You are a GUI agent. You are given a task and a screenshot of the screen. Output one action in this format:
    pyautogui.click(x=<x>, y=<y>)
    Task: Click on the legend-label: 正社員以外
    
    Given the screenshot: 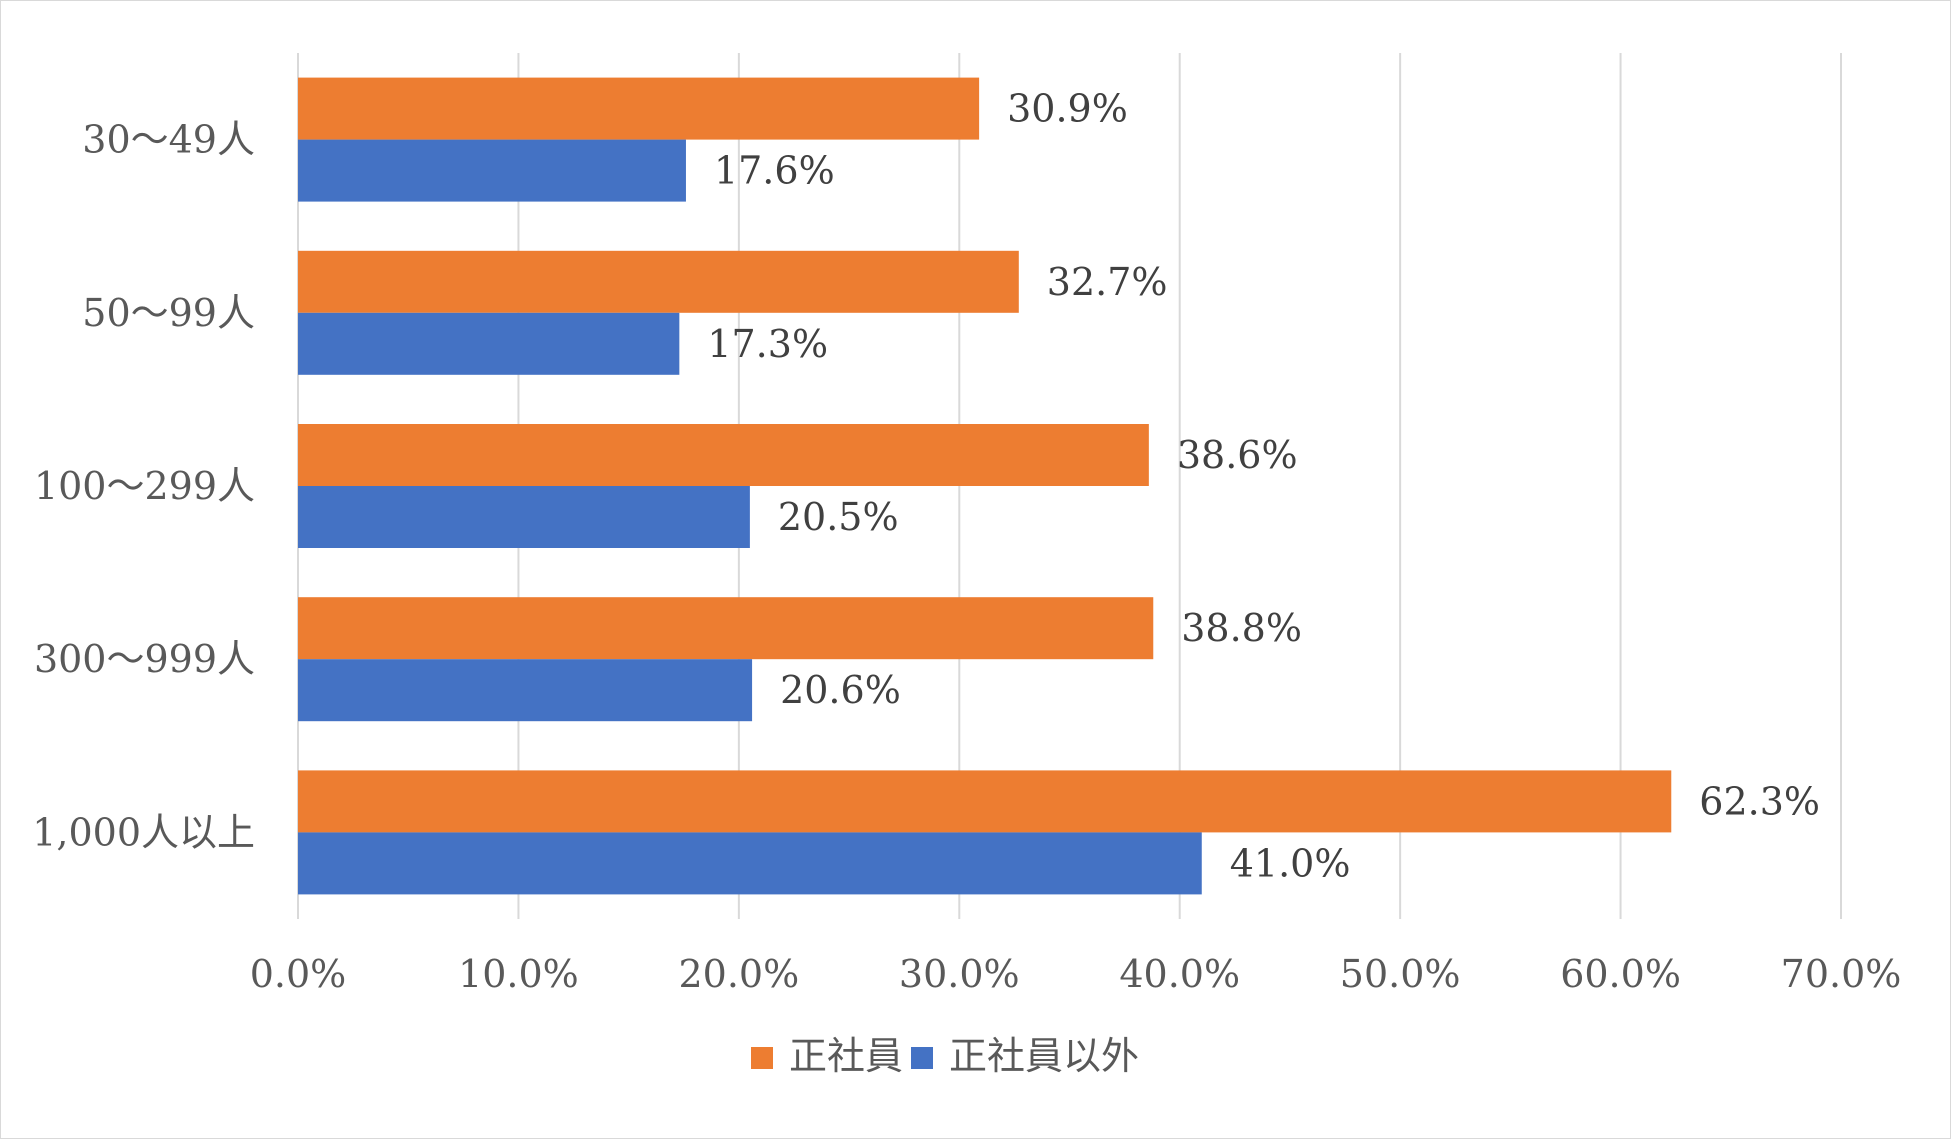 What is the action you would take?
    pyautogui.click(x=1044, y=1056)
    